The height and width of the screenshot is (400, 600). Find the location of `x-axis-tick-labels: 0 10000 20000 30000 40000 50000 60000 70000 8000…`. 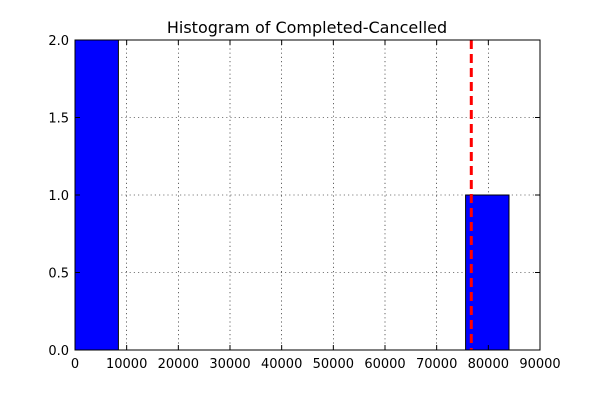

x-axis-tick-labels: 0 10000 20000 30000 40000 50000 60000 70000 8000… is located at coordinates (316, 364).